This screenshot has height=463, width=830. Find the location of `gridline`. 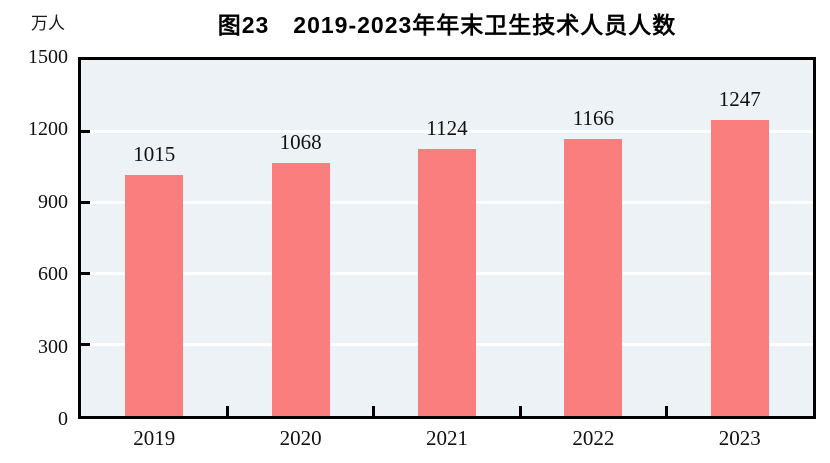

gridline is located at coordinates (447, 131).